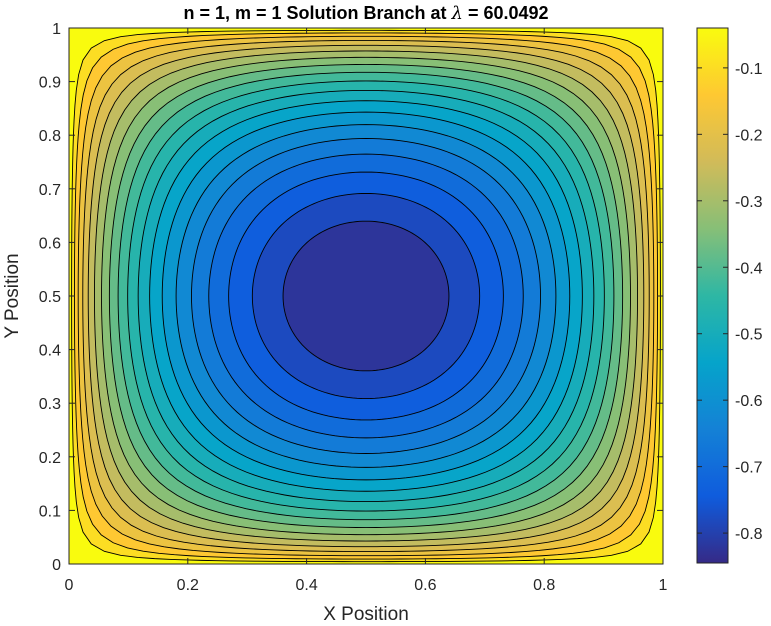 Image resolution: width=771 pixels, height=626 pixels. I want to click on chart-title-suffix: = 60.0492, so click(506, 13).